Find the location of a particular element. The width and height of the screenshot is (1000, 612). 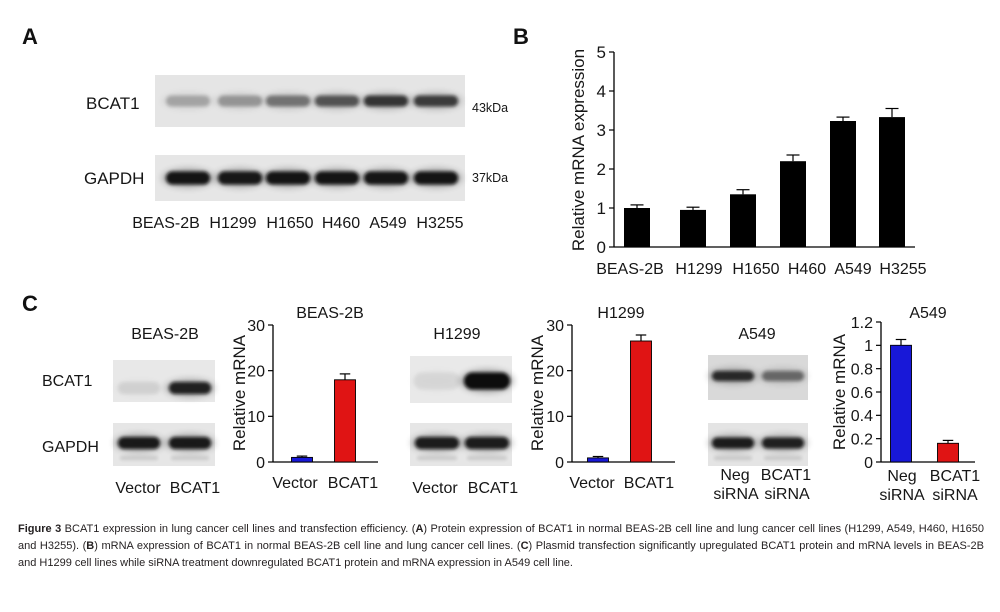

y-tick-label: 1.2 is located at coordinates (862, 323).